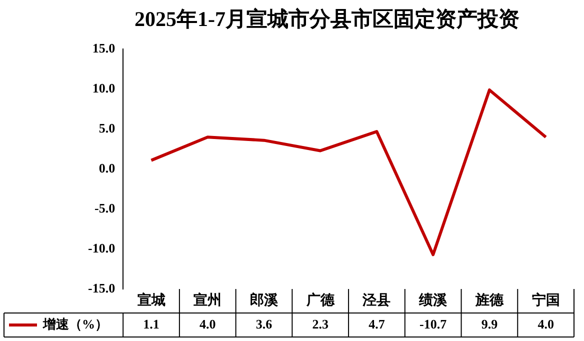 The image size is (584, 341). What do you see at coordinates (107, 128) in the screenshot?
I see `y-tick-label: 5.0` at bounding box center [107, 128].